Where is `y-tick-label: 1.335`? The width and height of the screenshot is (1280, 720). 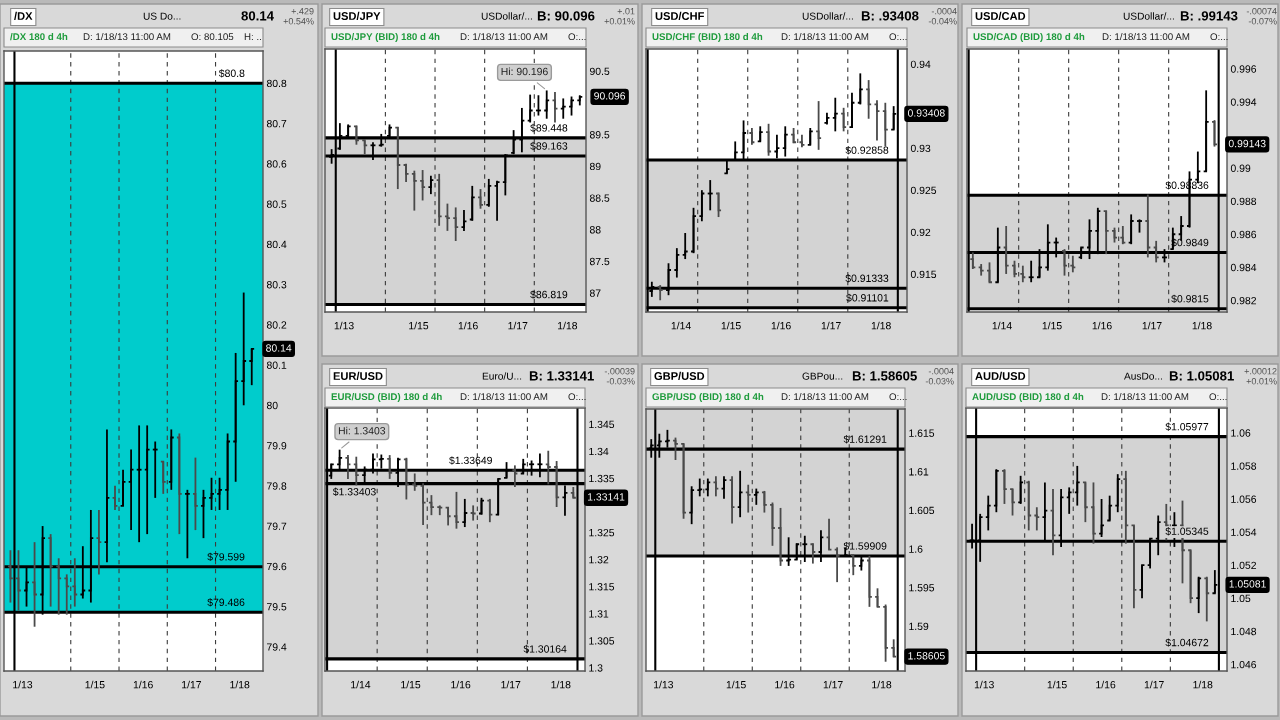
y-tick-label: 1.335 is located at coordinates (602, 478).